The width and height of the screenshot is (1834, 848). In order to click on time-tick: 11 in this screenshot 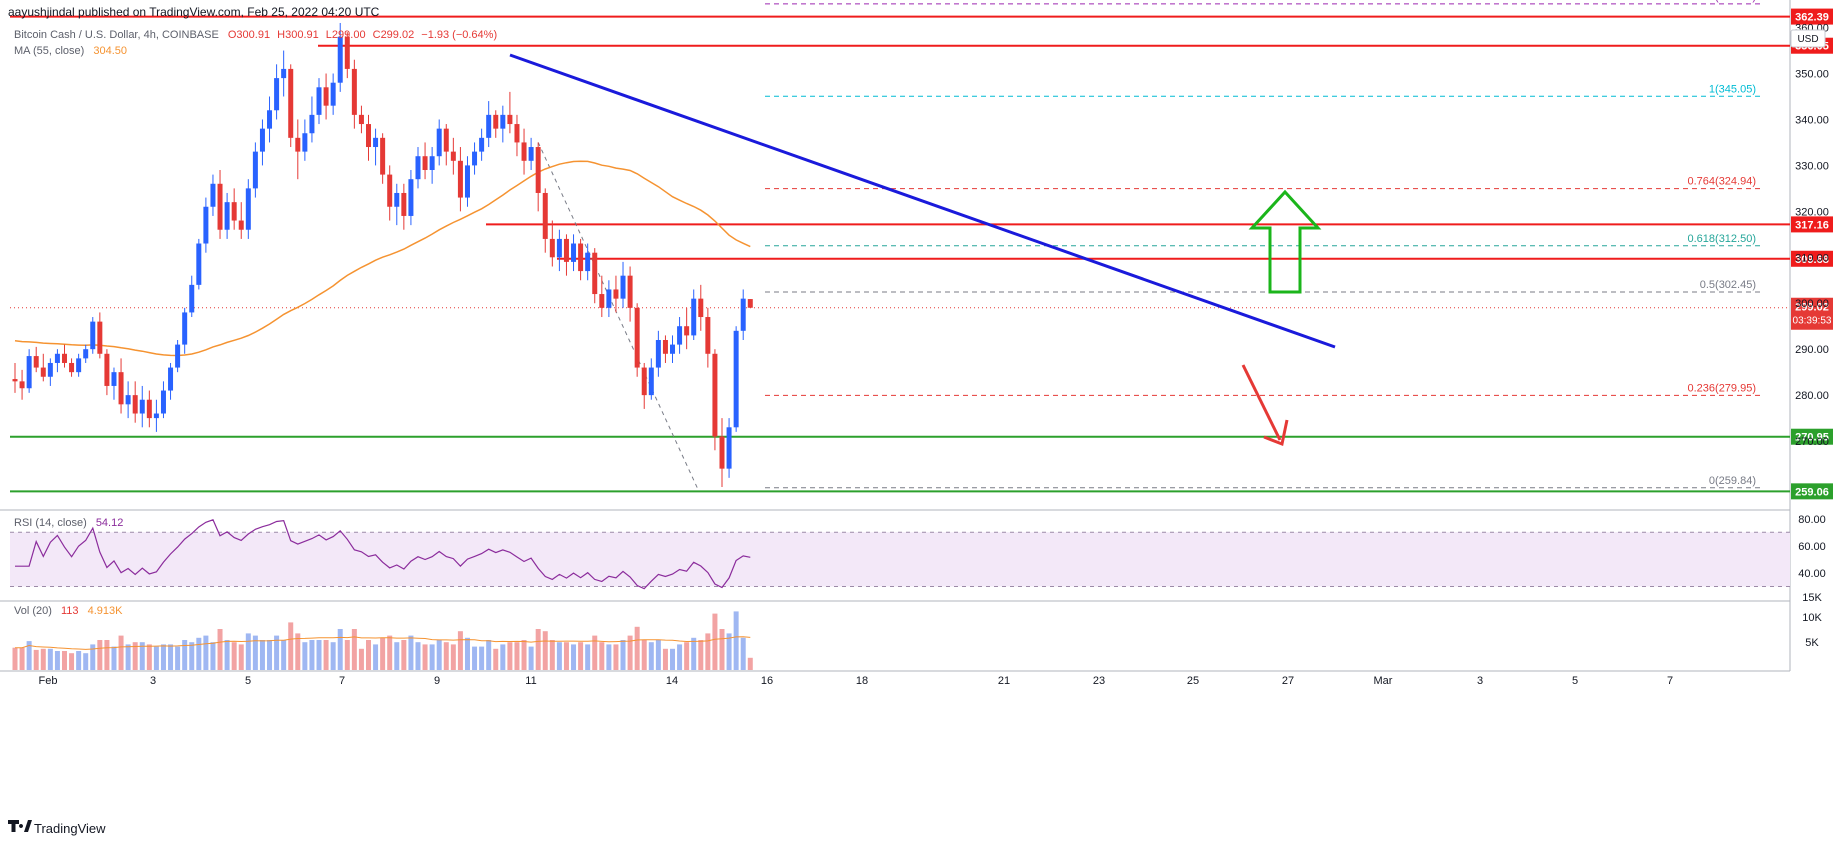, I will do `click(530, 681)`.